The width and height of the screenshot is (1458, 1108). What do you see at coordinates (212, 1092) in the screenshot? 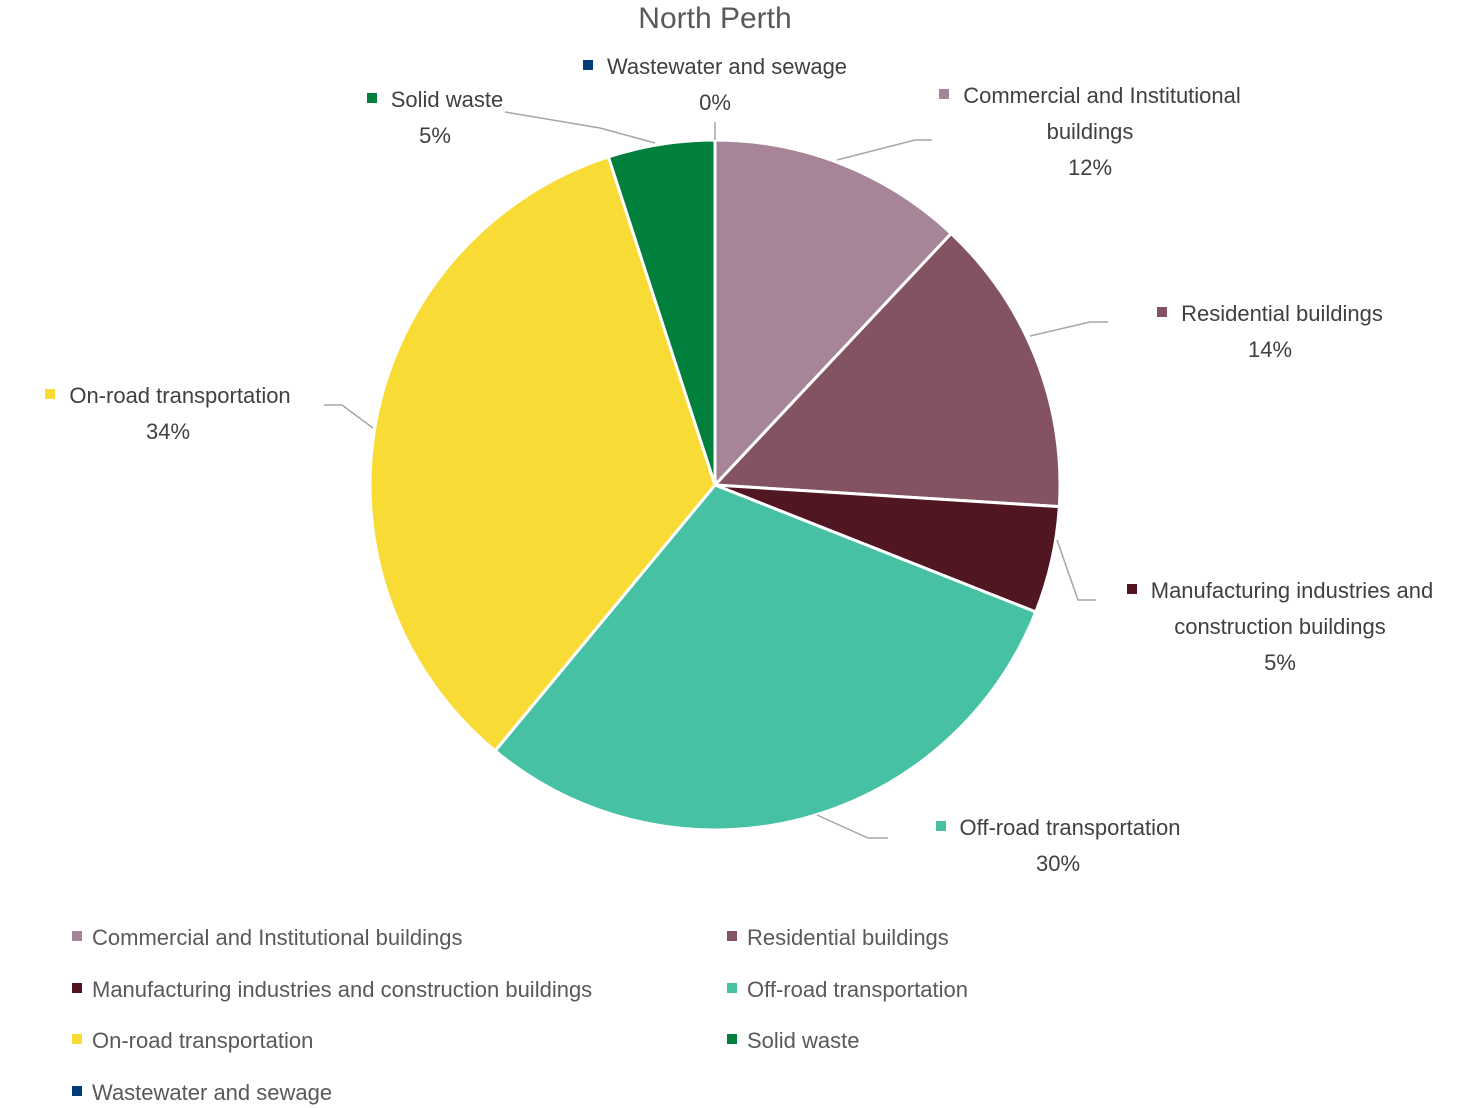
I see `legend-label: Wastewater and sewage` at bounding box center [212, 1092].